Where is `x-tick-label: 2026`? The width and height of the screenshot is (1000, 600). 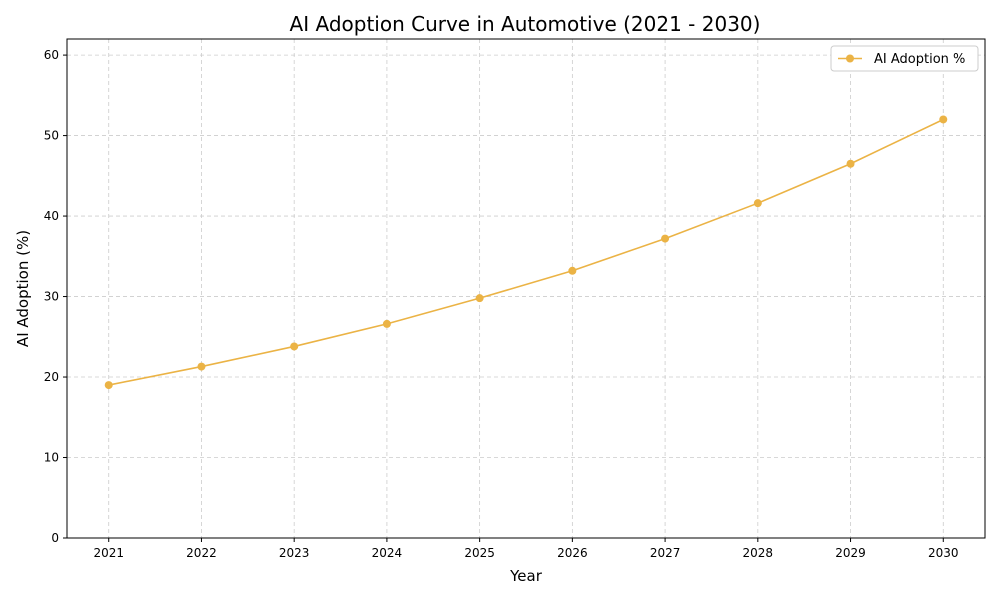 x-tick-label: 2026 is located at coordinates (572, 553).